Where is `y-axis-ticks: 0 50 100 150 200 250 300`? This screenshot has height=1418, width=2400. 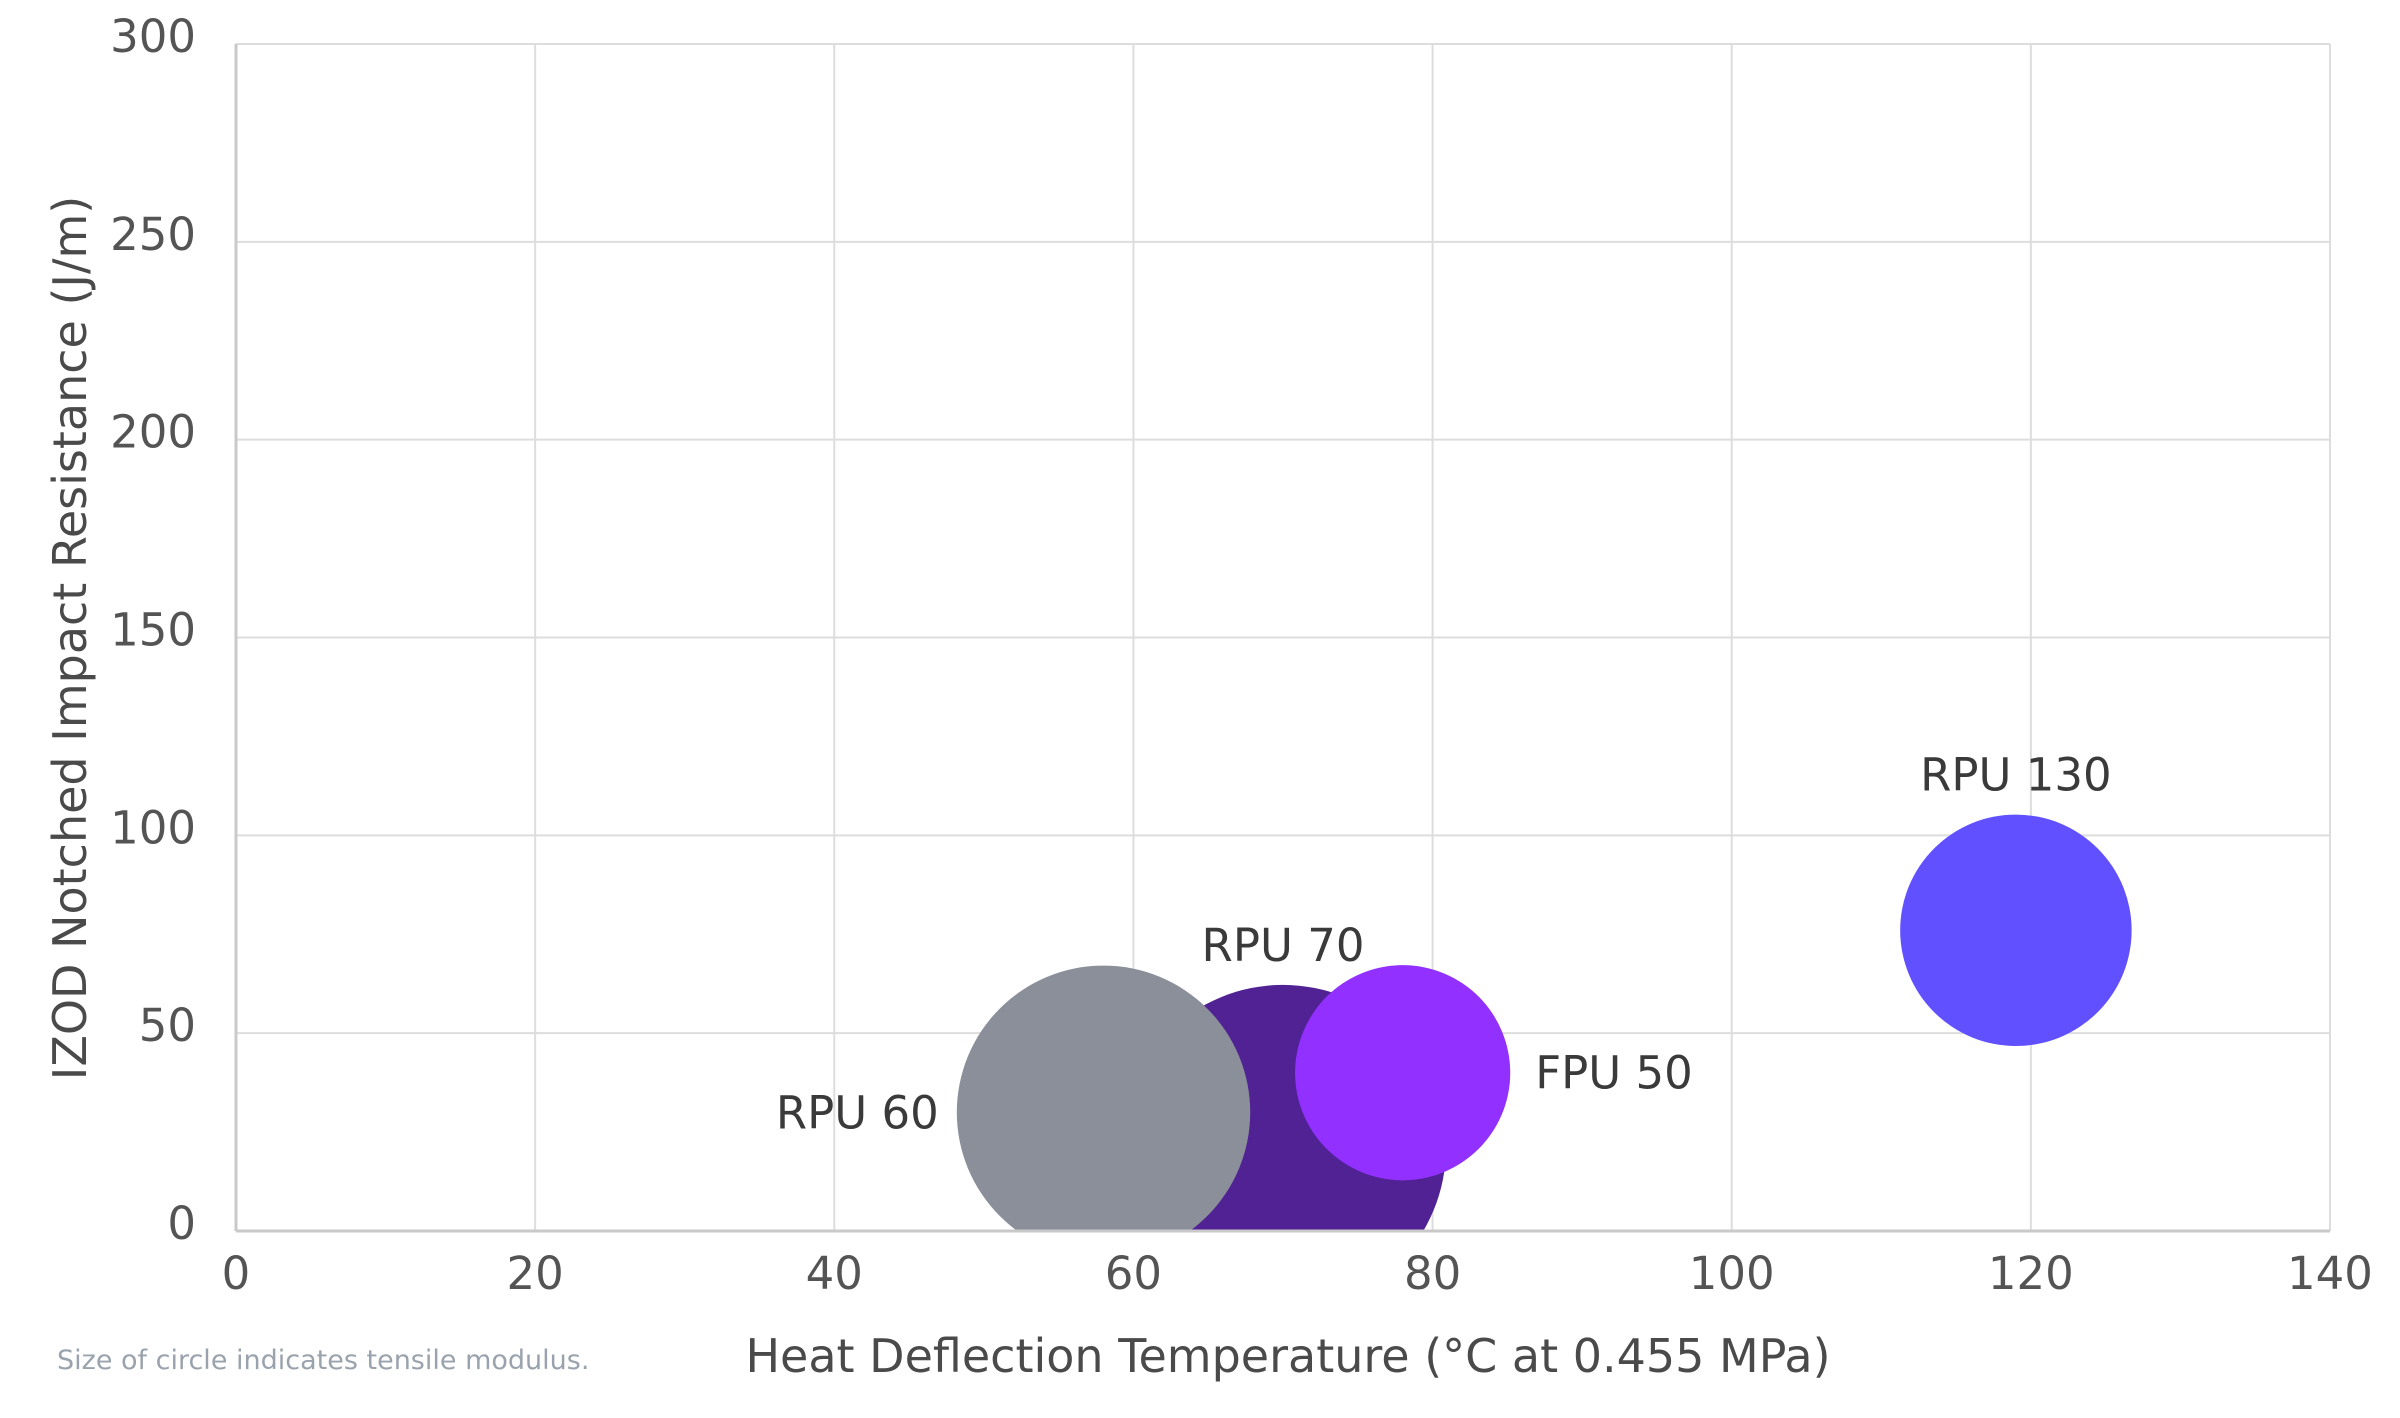
y-axis-ticks: 0 50 100 150 200 250 300 is located at coordinates (153, 630).